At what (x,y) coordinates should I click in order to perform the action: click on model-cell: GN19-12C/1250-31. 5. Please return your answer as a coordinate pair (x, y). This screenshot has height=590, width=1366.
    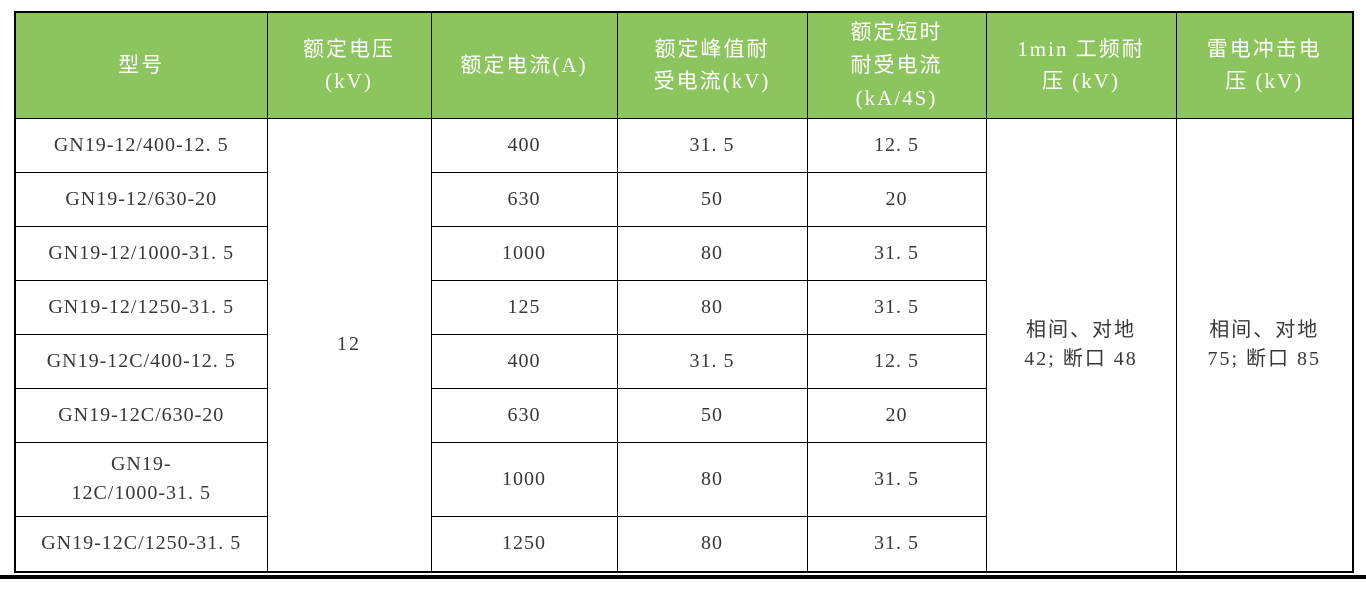
    Looking at the image, I should click on (141, 543).